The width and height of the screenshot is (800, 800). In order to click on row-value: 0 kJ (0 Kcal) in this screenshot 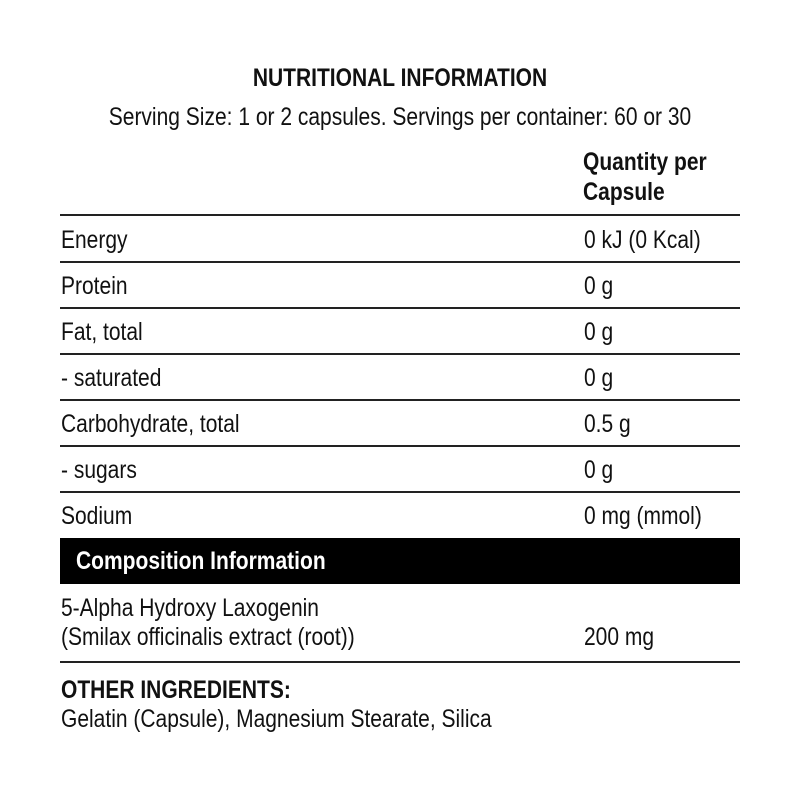, I will do `click(642, 240)`.